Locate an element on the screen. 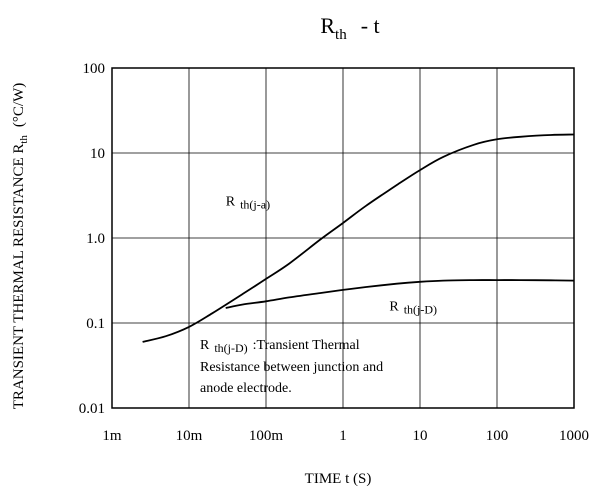 The height and width of the screenshot is (496, 590). y-tick-label: 0.01 is located at coordinates (92, 409).